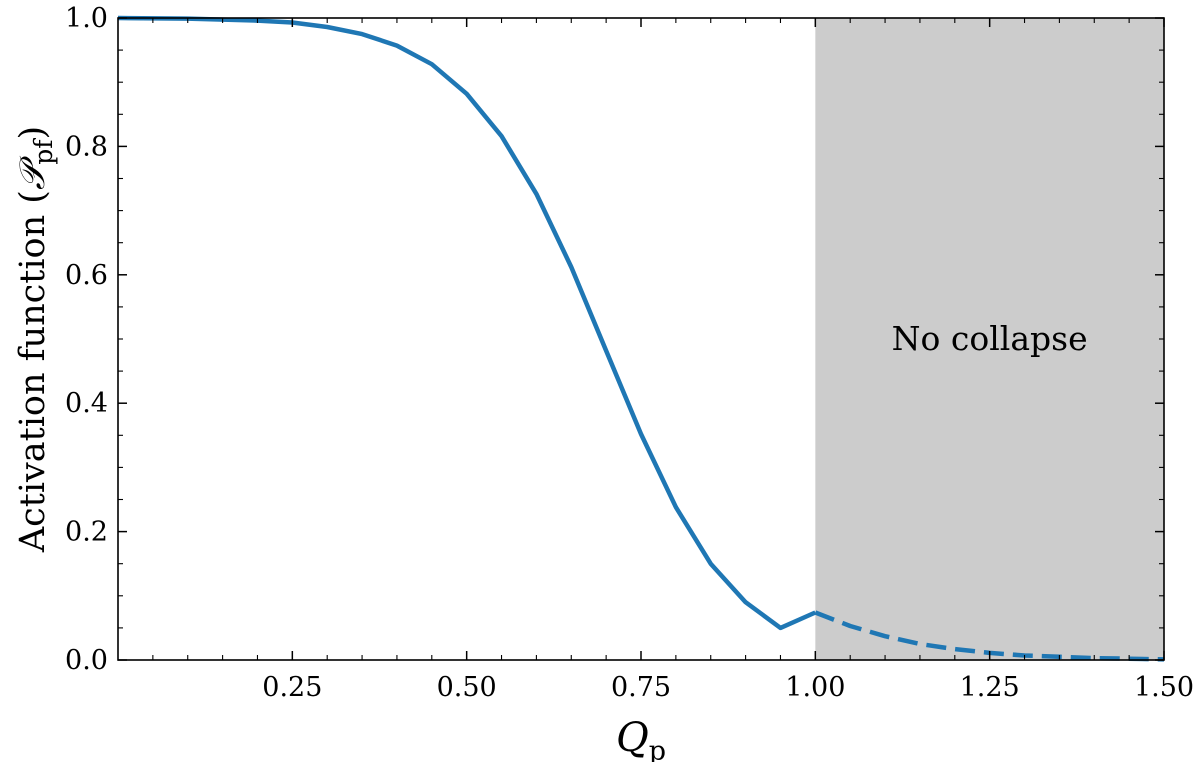  What do you see at coordinates (33, 371) in the screenshot?
I see `y-axis-label-main: Activation function (` at bounding box center [33, 371].